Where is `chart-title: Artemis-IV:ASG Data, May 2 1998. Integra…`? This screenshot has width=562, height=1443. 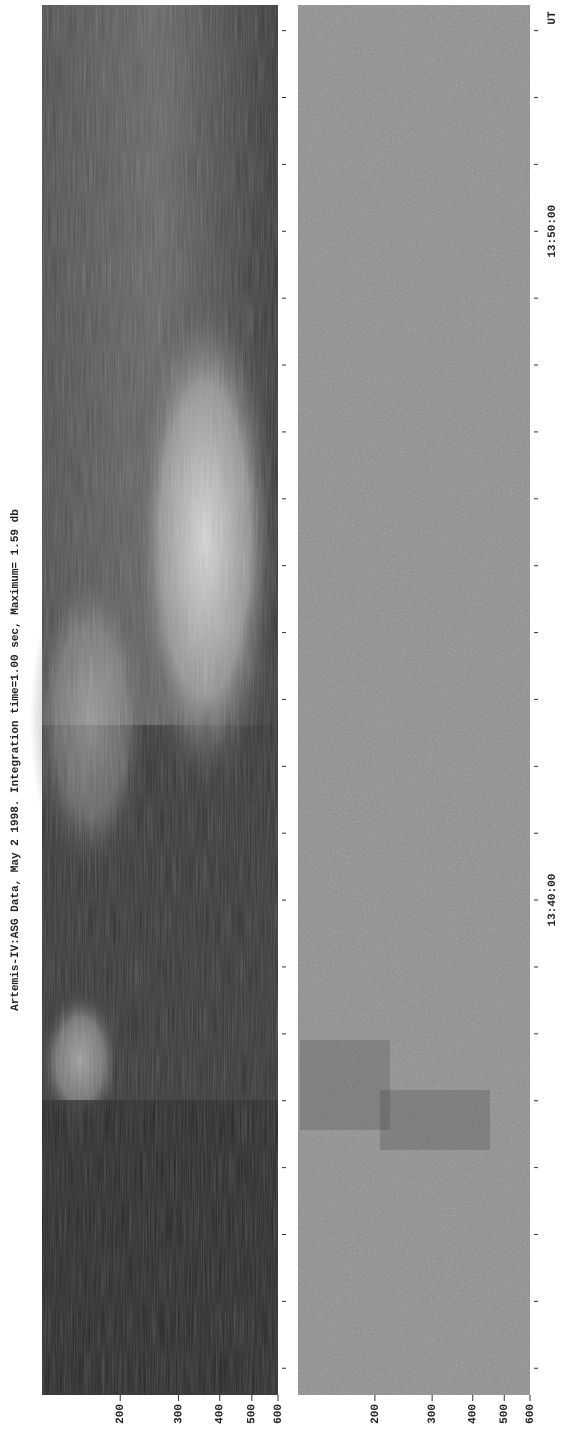
chart-title: Artemis-IV:ASG Data, May 2 1998. Integra… is located at coordinates (16, 760).